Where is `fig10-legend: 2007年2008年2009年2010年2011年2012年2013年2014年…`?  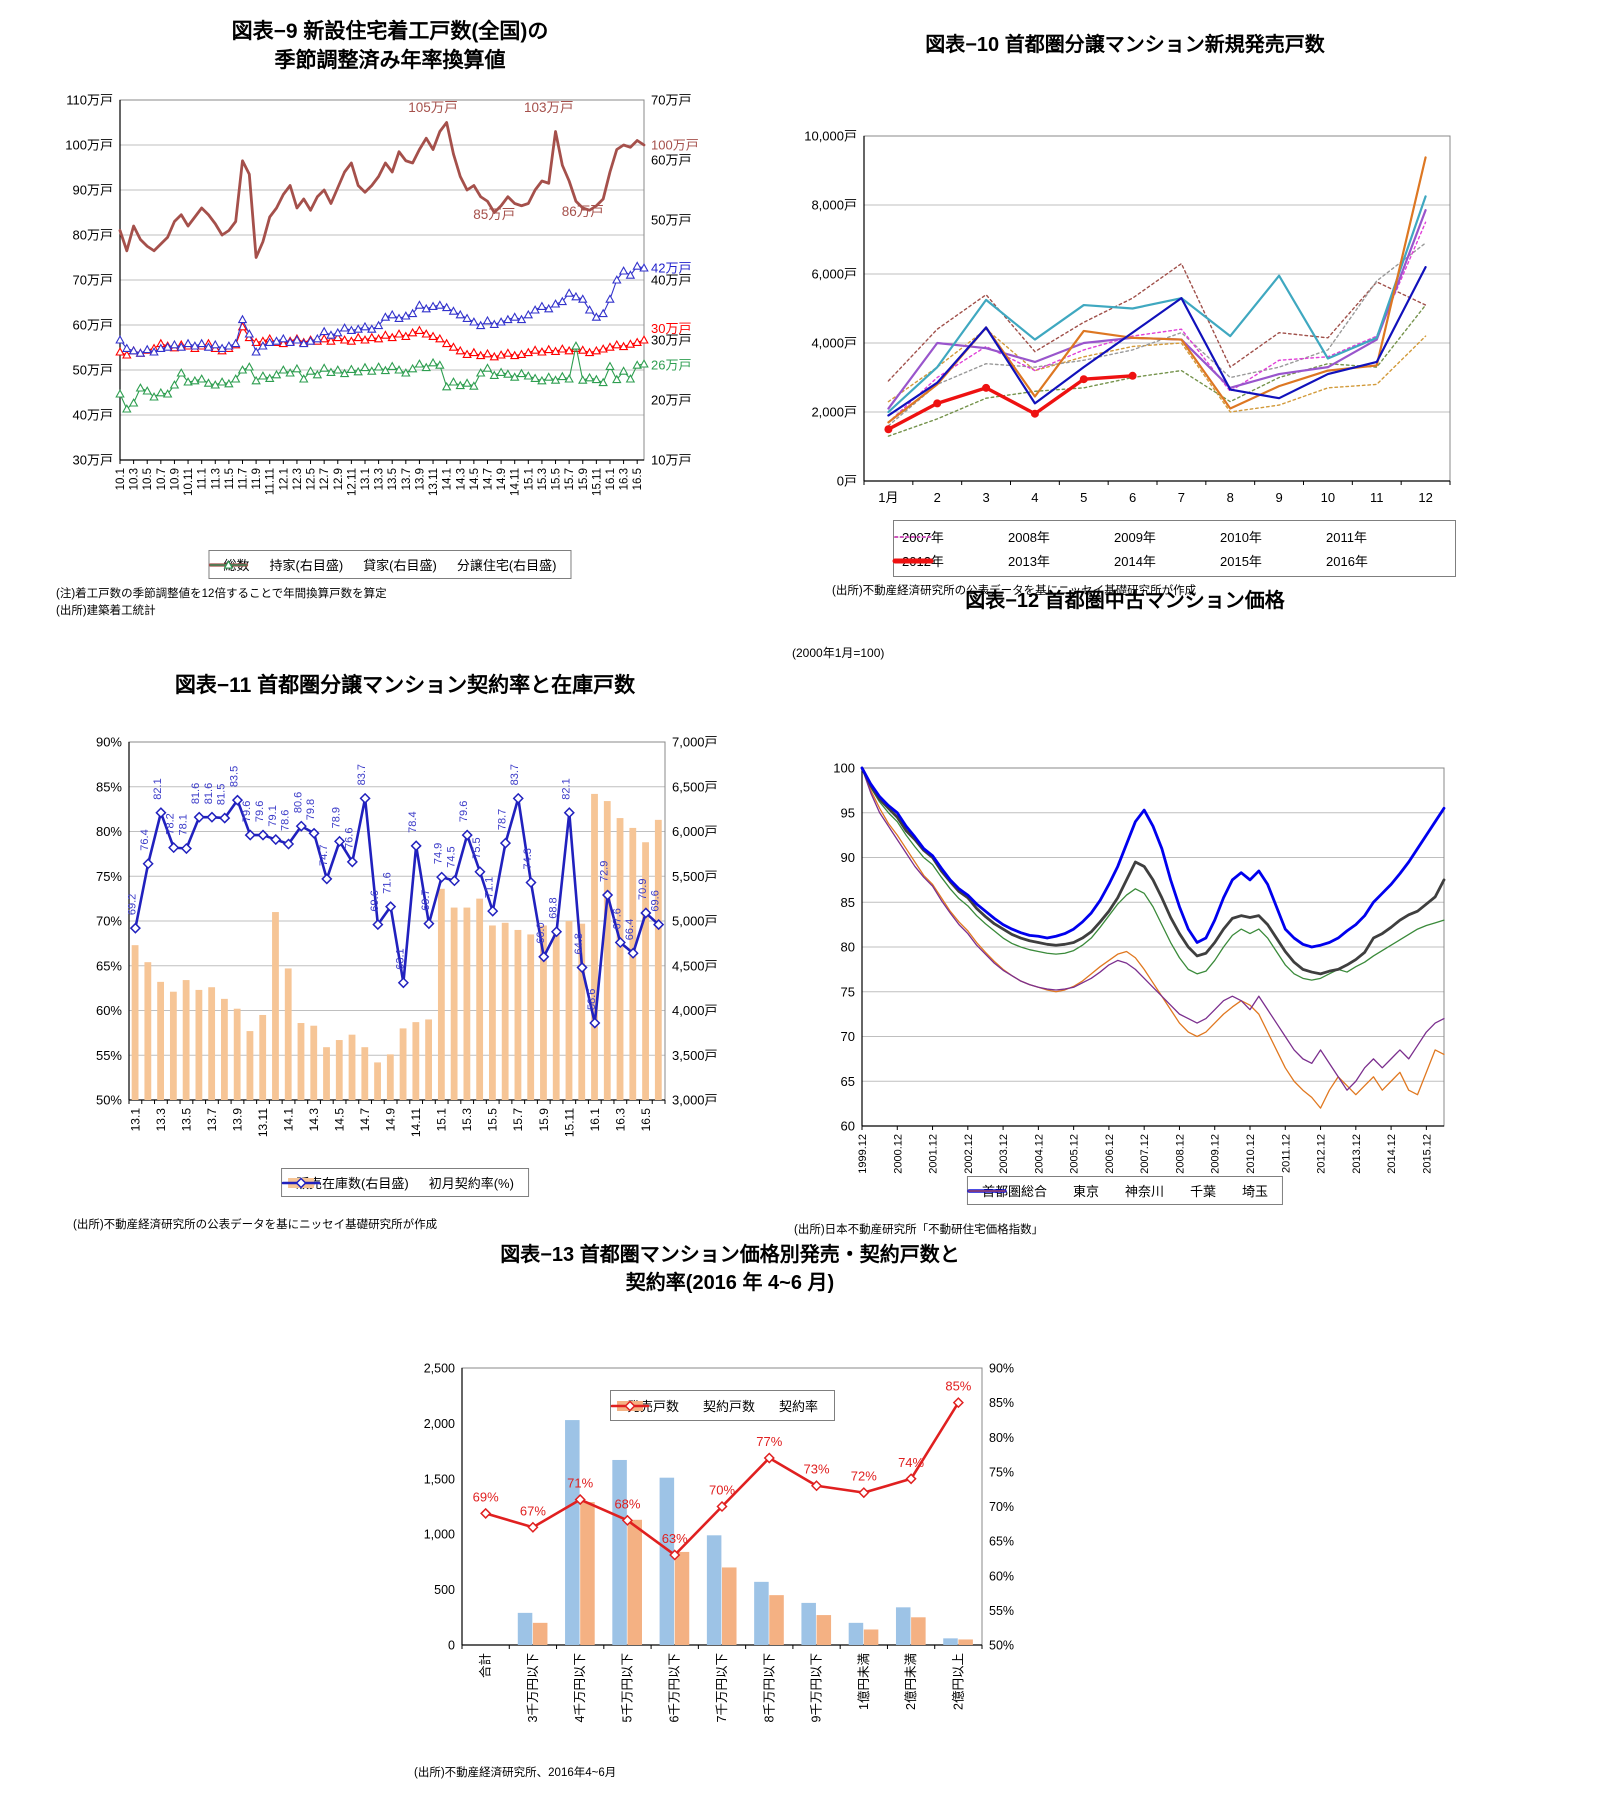 fig10-legend: 2007年2008年2009年2010年2011年2012年2013年2014年… is located at coordinates (1174, 548).